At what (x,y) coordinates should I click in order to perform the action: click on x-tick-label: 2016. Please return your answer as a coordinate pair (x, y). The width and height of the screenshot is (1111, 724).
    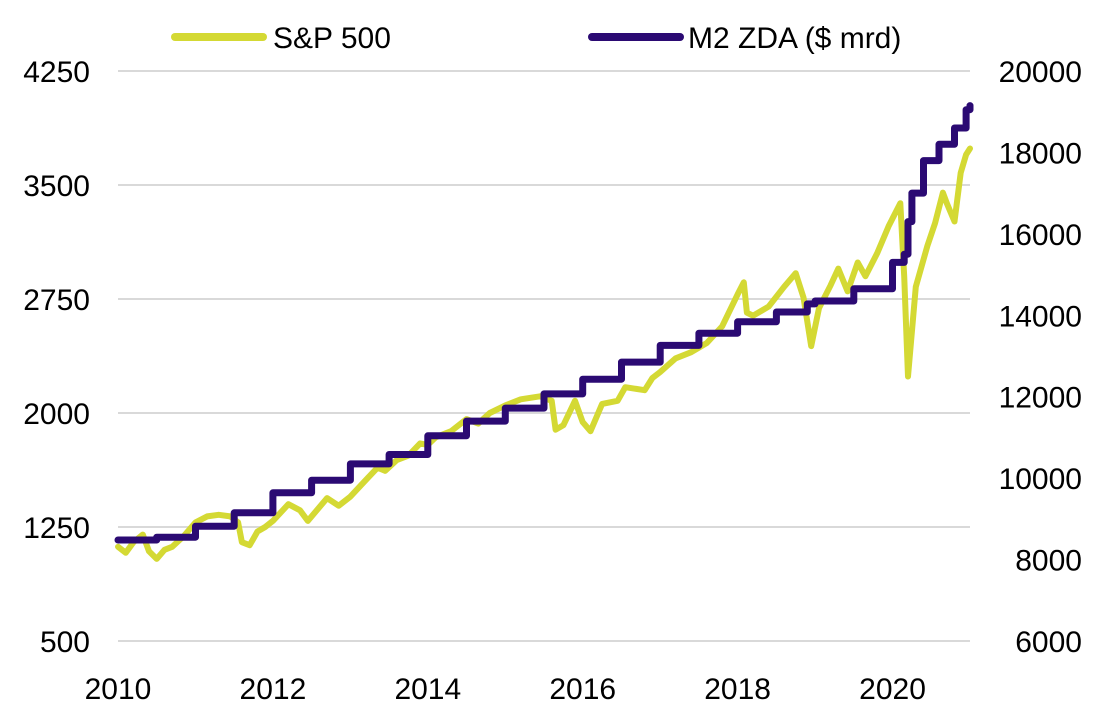
    Looking at the image, I should click on (582, 689).